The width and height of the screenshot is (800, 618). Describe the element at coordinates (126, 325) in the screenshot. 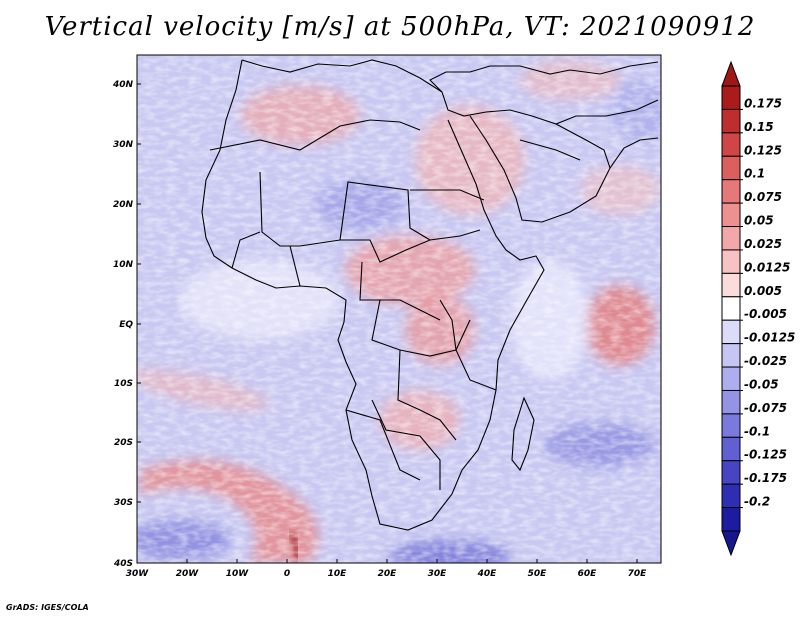

I see `lat-label: EQ` at that location.